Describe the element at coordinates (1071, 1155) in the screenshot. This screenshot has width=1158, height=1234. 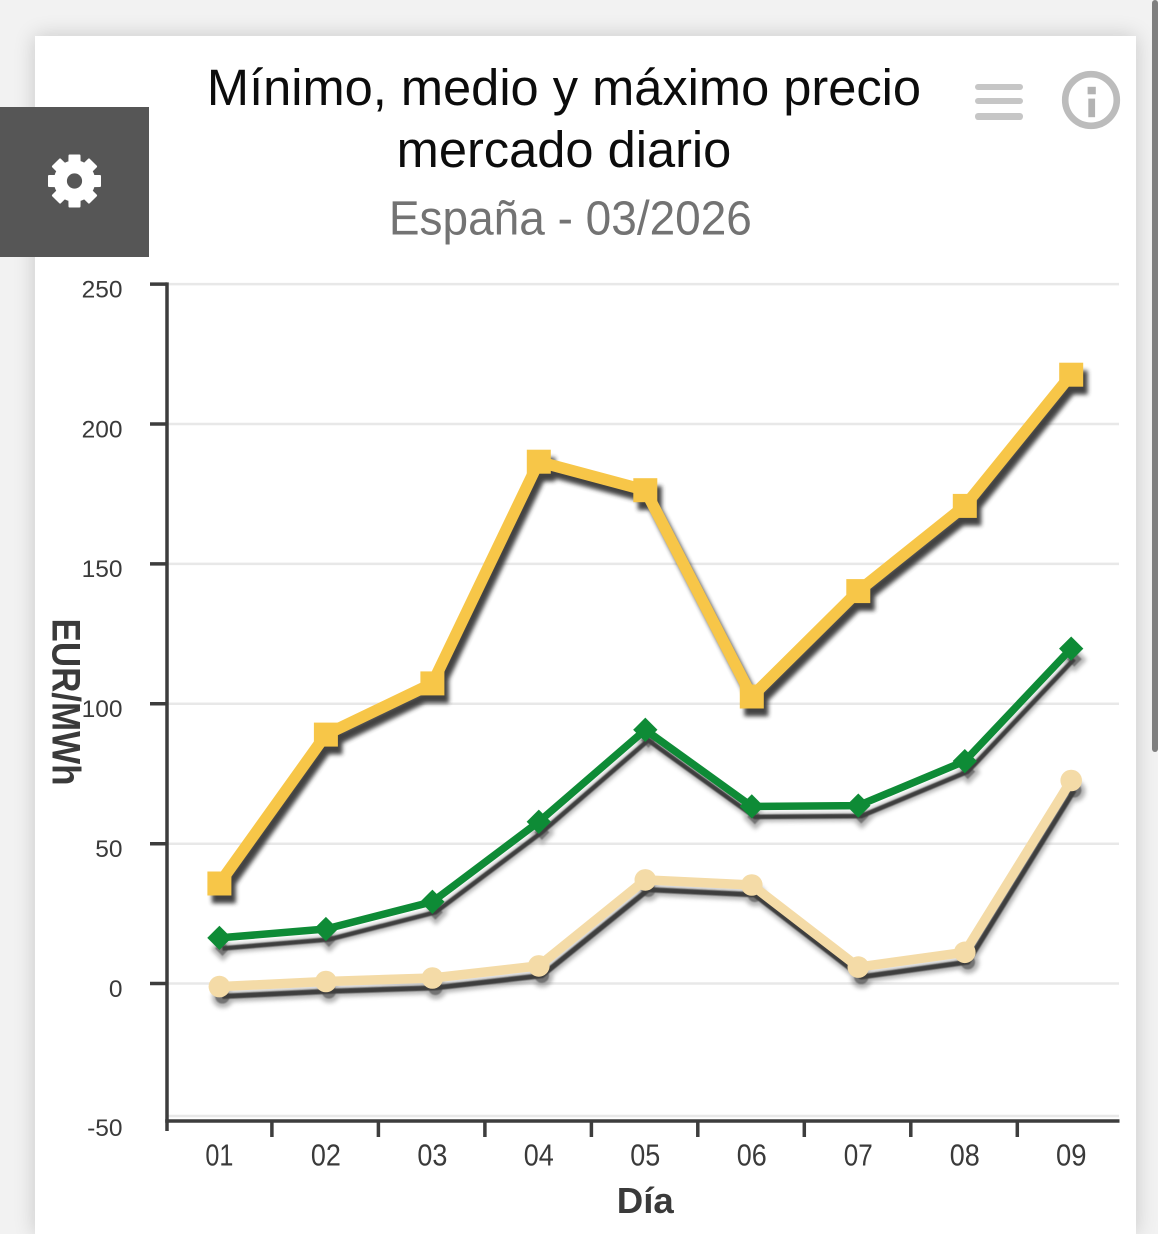
I see `svg-text: 09` at that location.